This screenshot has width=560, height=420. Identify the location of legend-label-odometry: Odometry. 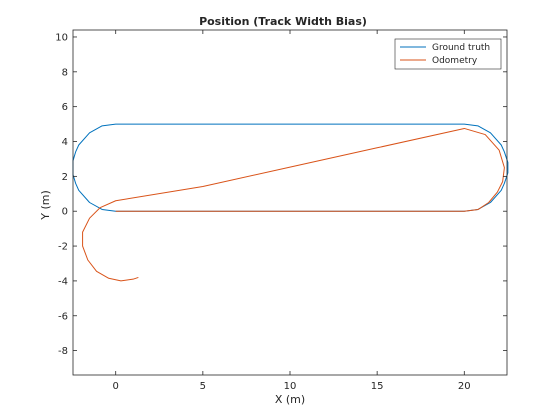
(455, 61).